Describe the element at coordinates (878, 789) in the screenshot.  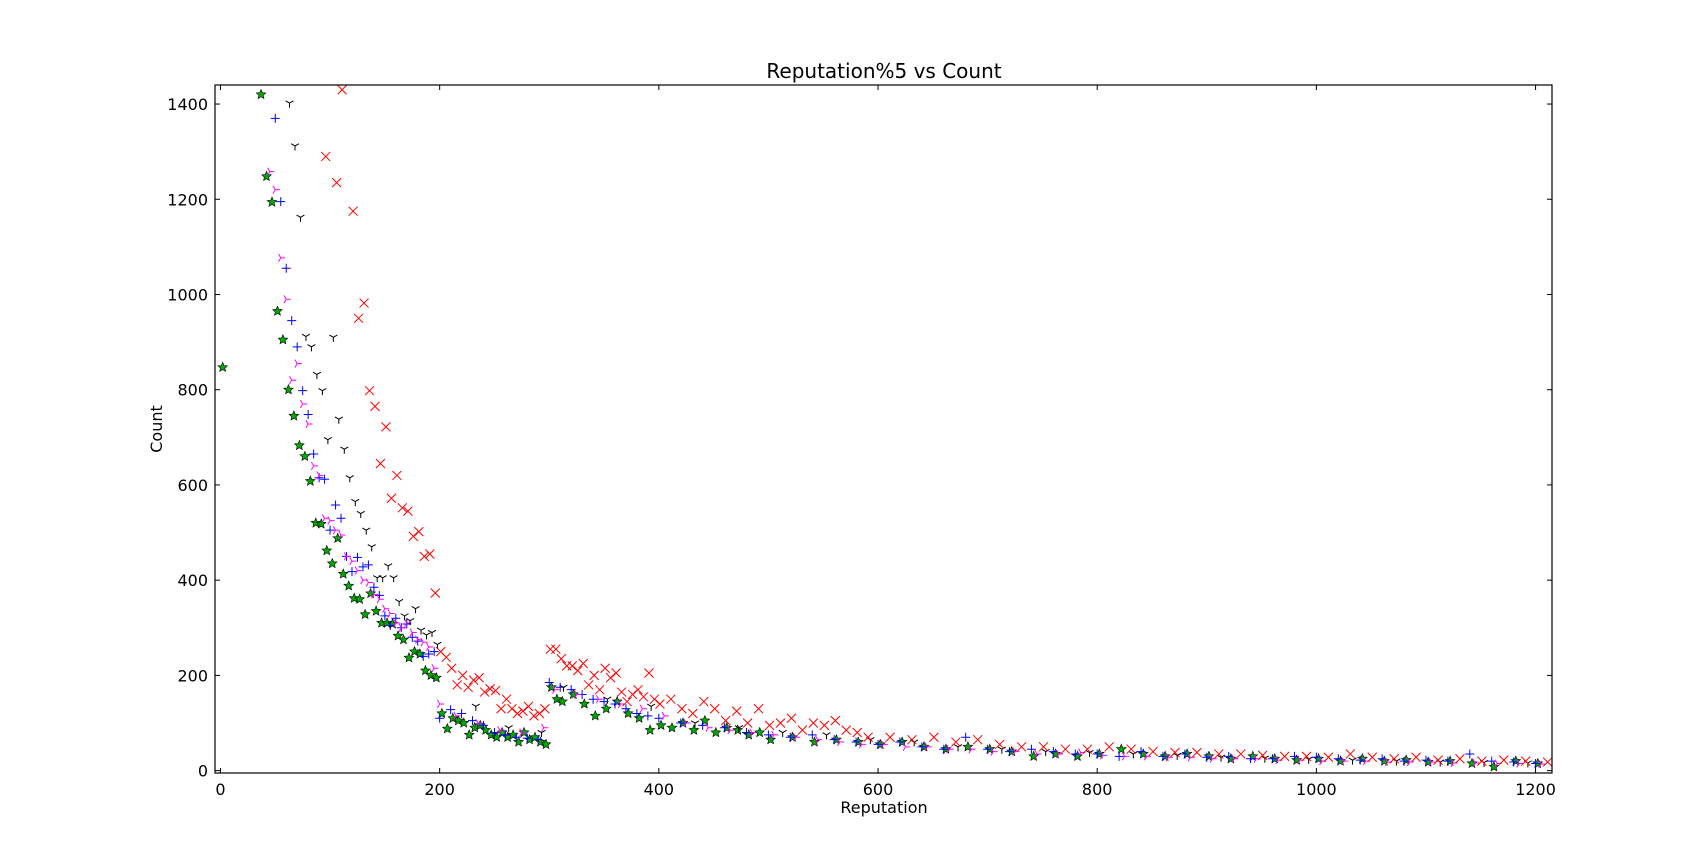
I see `x-tick-label: 600` at that location.